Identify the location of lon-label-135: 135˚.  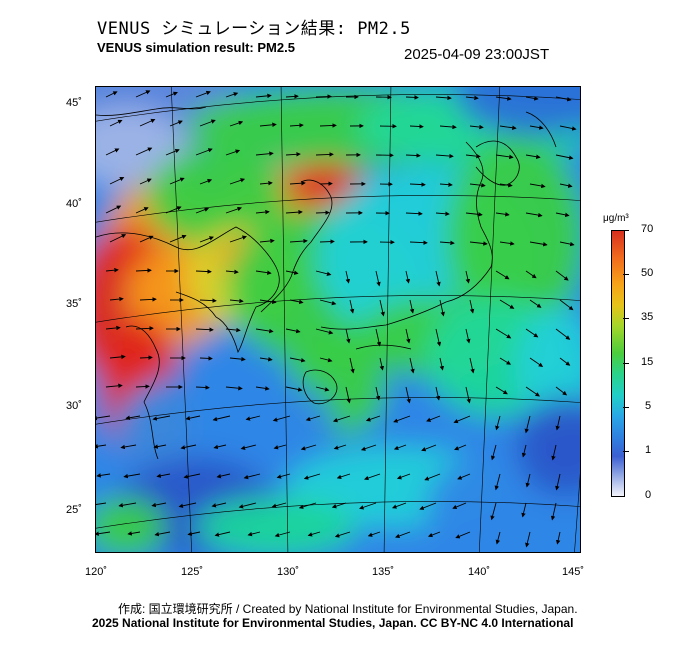
(383, 572).